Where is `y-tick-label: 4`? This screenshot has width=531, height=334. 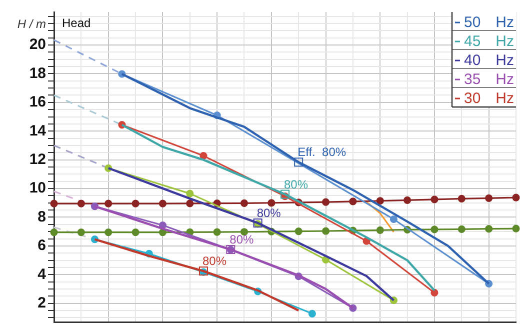 y-tick-label: 4 is located at coordinates (42, 274).